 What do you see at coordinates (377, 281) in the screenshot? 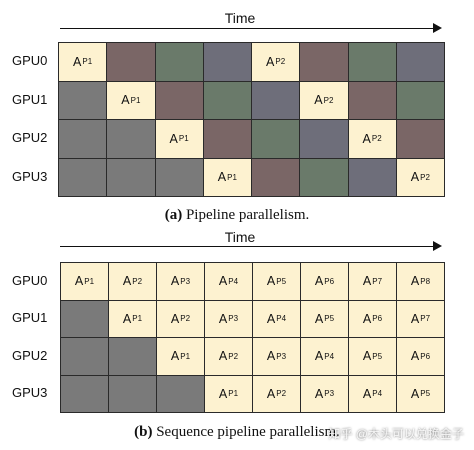
I see `micro-batch-index: P7` at bounding box center [377, 281].